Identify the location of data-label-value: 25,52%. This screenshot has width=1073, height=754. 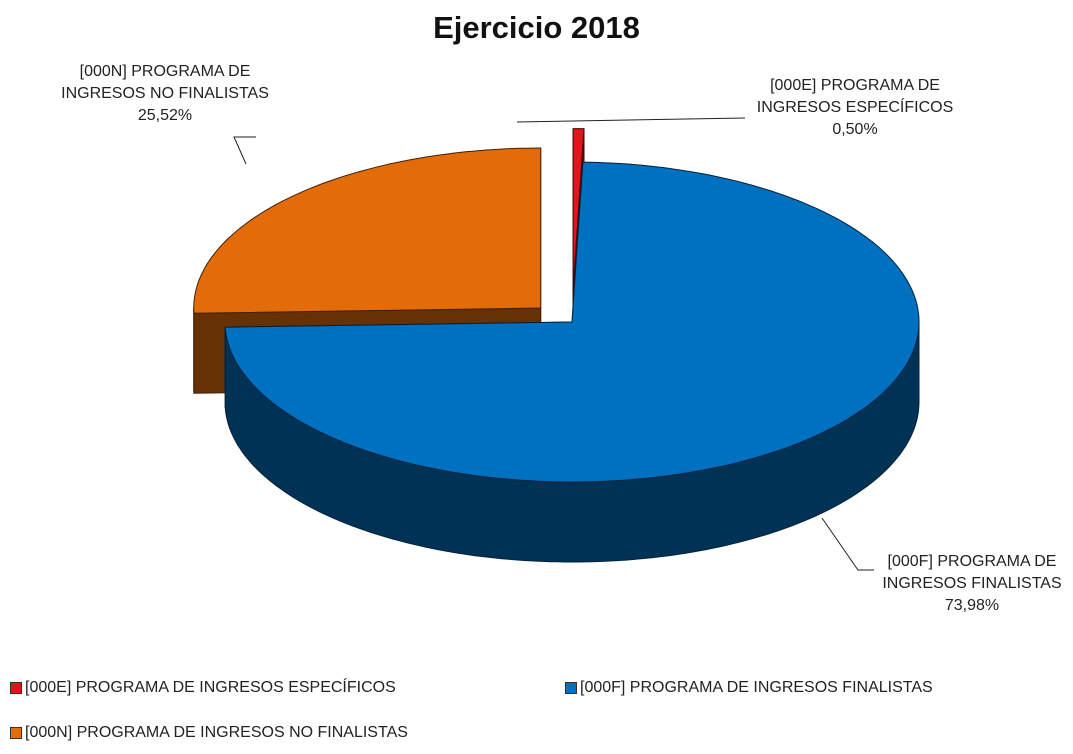
(165, 115).